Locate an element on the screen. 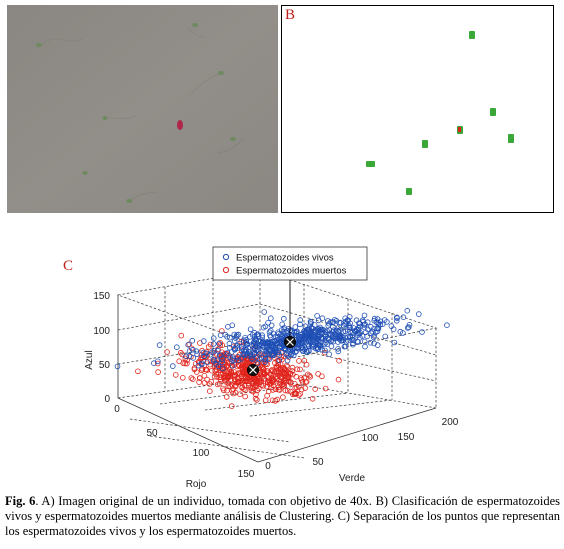  y-tick-label: 0 is located at coordinates (268, 466).